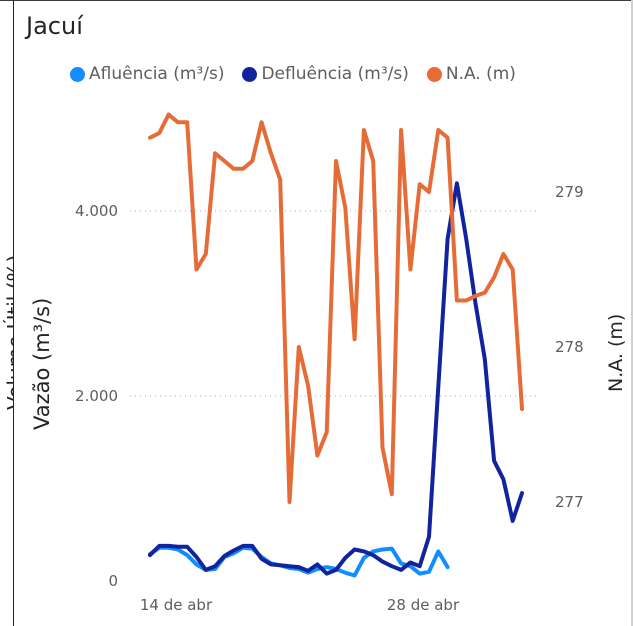 The width and height of the screenshot is (633, 626). I want to click on chart-title: Jacuí, so click(54, 26).